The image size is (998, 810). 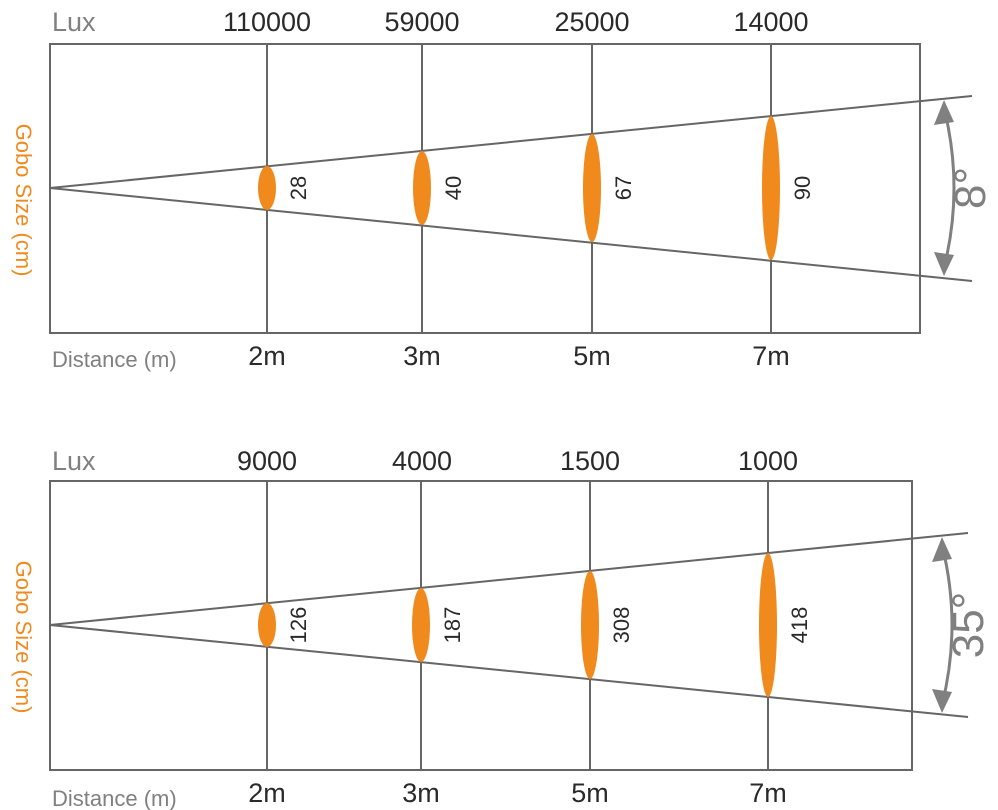 I want to click on gobo-size-7m: 418, so click(x=799, y=625).